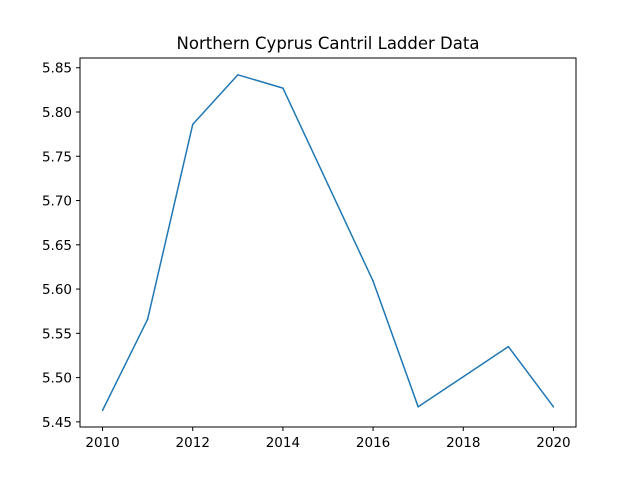 Image resolution: width=640 pixels, height=484 pixels. Describe the element at coordinates (328, 43) in the screenshot. I see `chart-title: Northern Cyprus Cantril Ladder Data` at that location.